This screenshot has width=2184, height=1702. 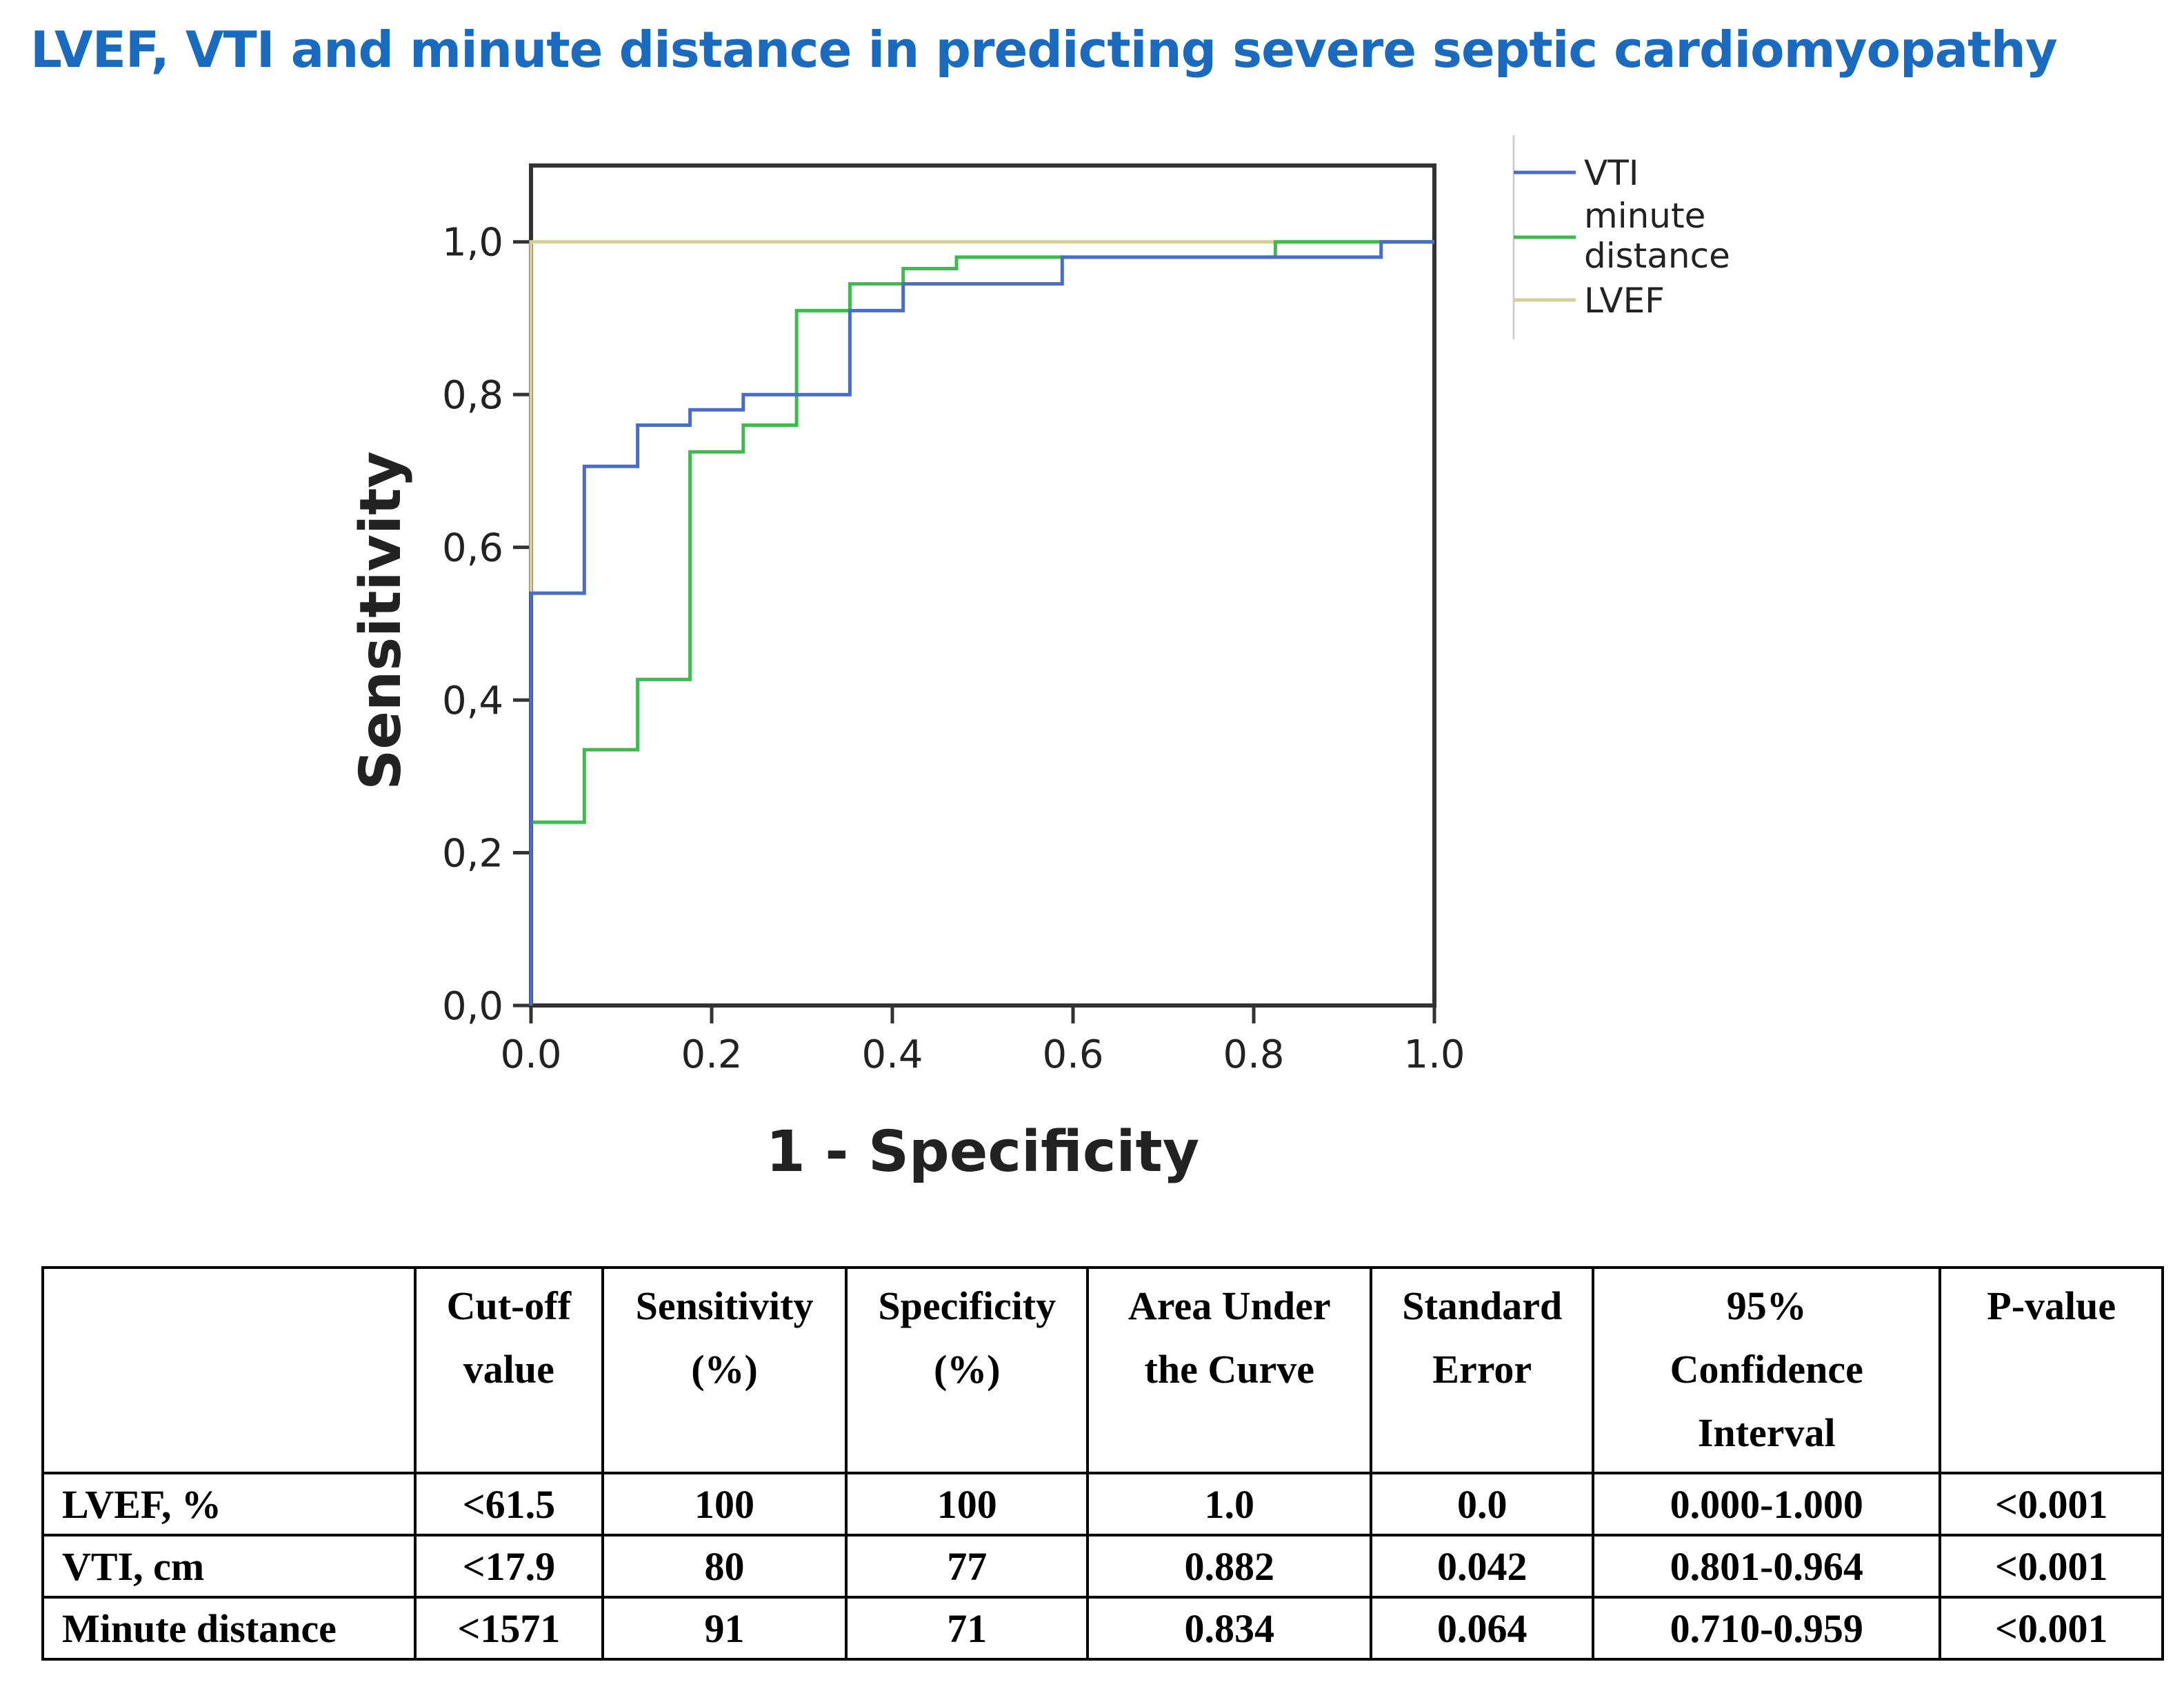 What do you see at coordinates (1482, 1628) in the screenshot?
I see `cell-standard-error: 0.064` at bounding box center [1482, 1628].